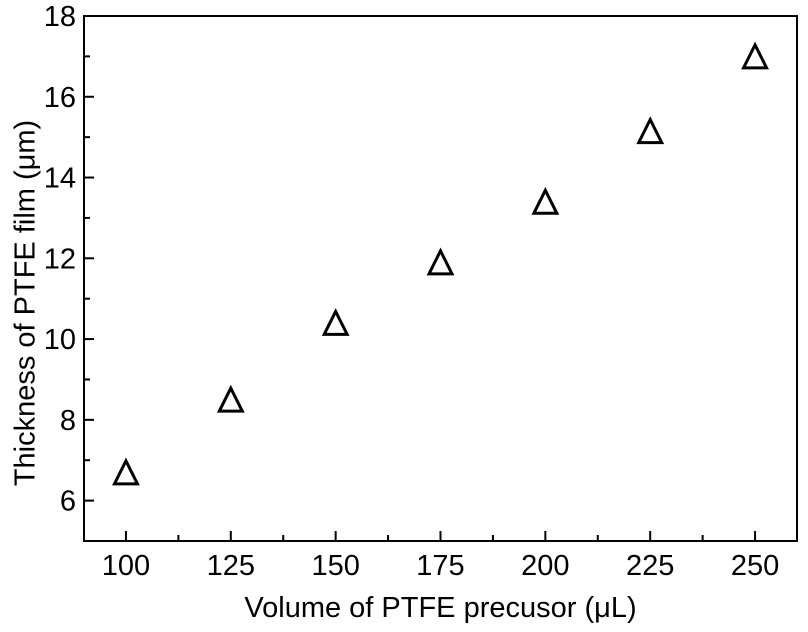  Describe the element at coordinates (126, 566) in the screenshot. I see `x-tick-label: 100` at that location.